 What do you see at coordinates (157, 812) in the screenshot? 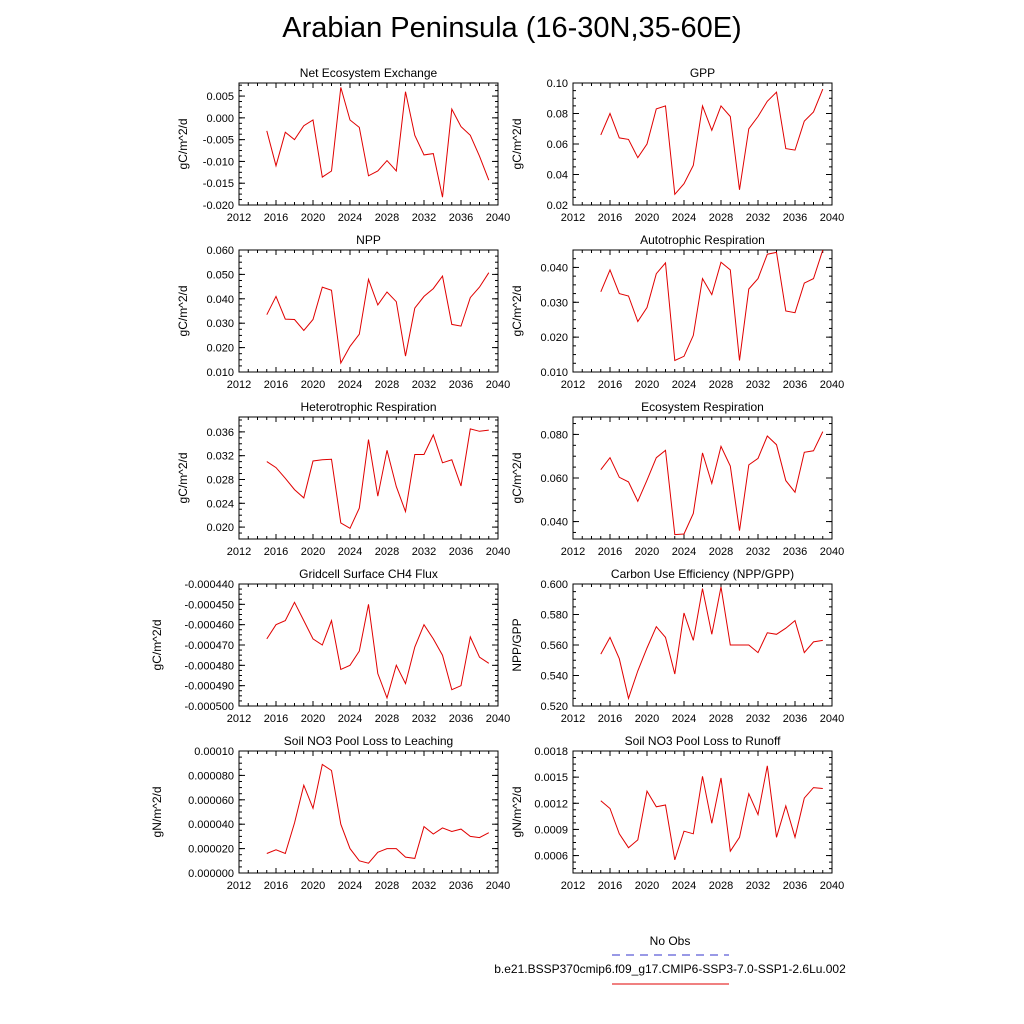
I see `y-axis-label: gN/m^2/d` at bounding box center [157, 812].